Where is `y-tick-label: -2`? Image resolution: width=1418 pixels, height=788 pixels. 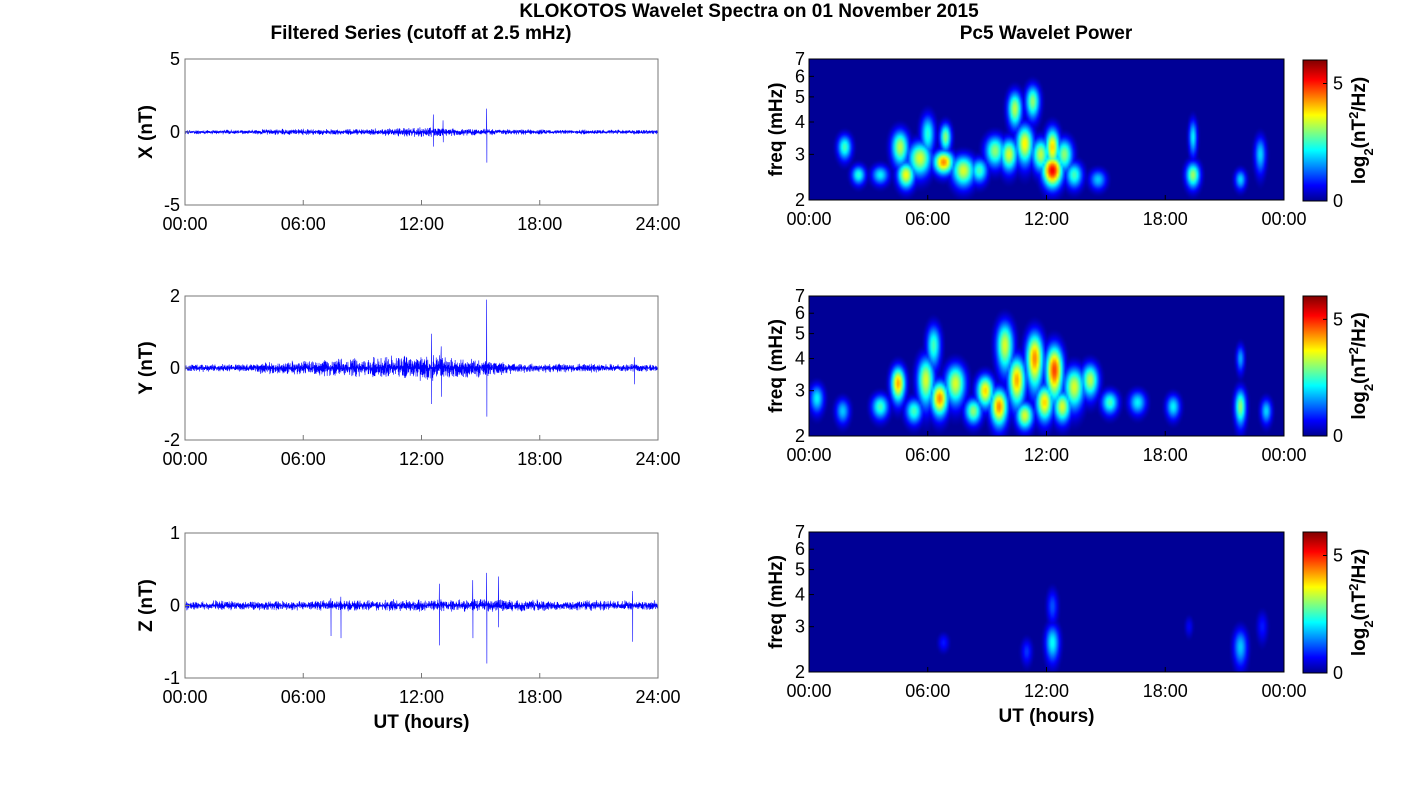 y-tick-label: -2 is located at coordinates (172, 440).